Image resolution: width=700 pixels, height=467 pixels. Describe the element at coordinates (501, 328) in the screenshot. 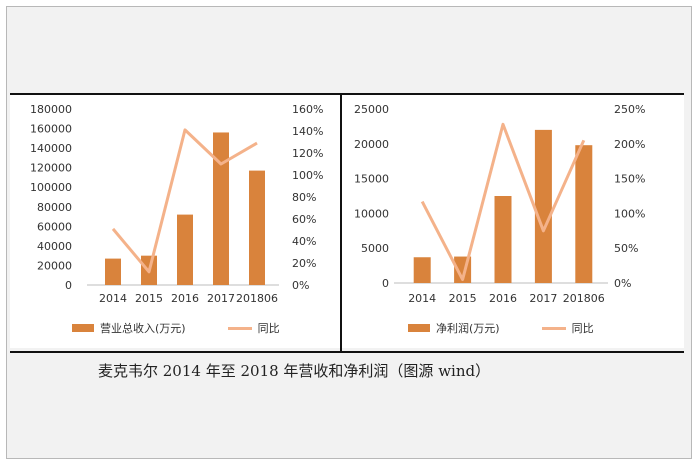

I see `net-profit-legend: 净利润(万元) 同比` at that location.